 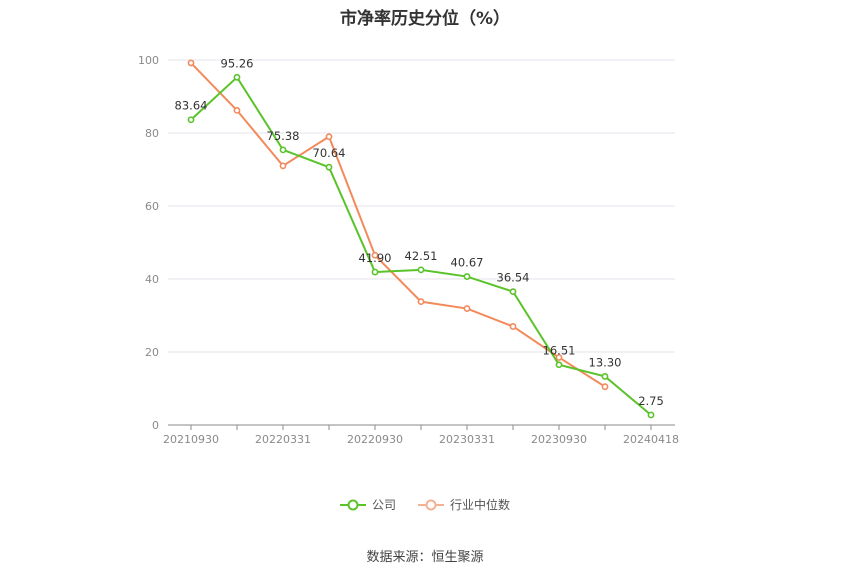 I want to click on data-label: 75.38, so click(x=283, y=136).